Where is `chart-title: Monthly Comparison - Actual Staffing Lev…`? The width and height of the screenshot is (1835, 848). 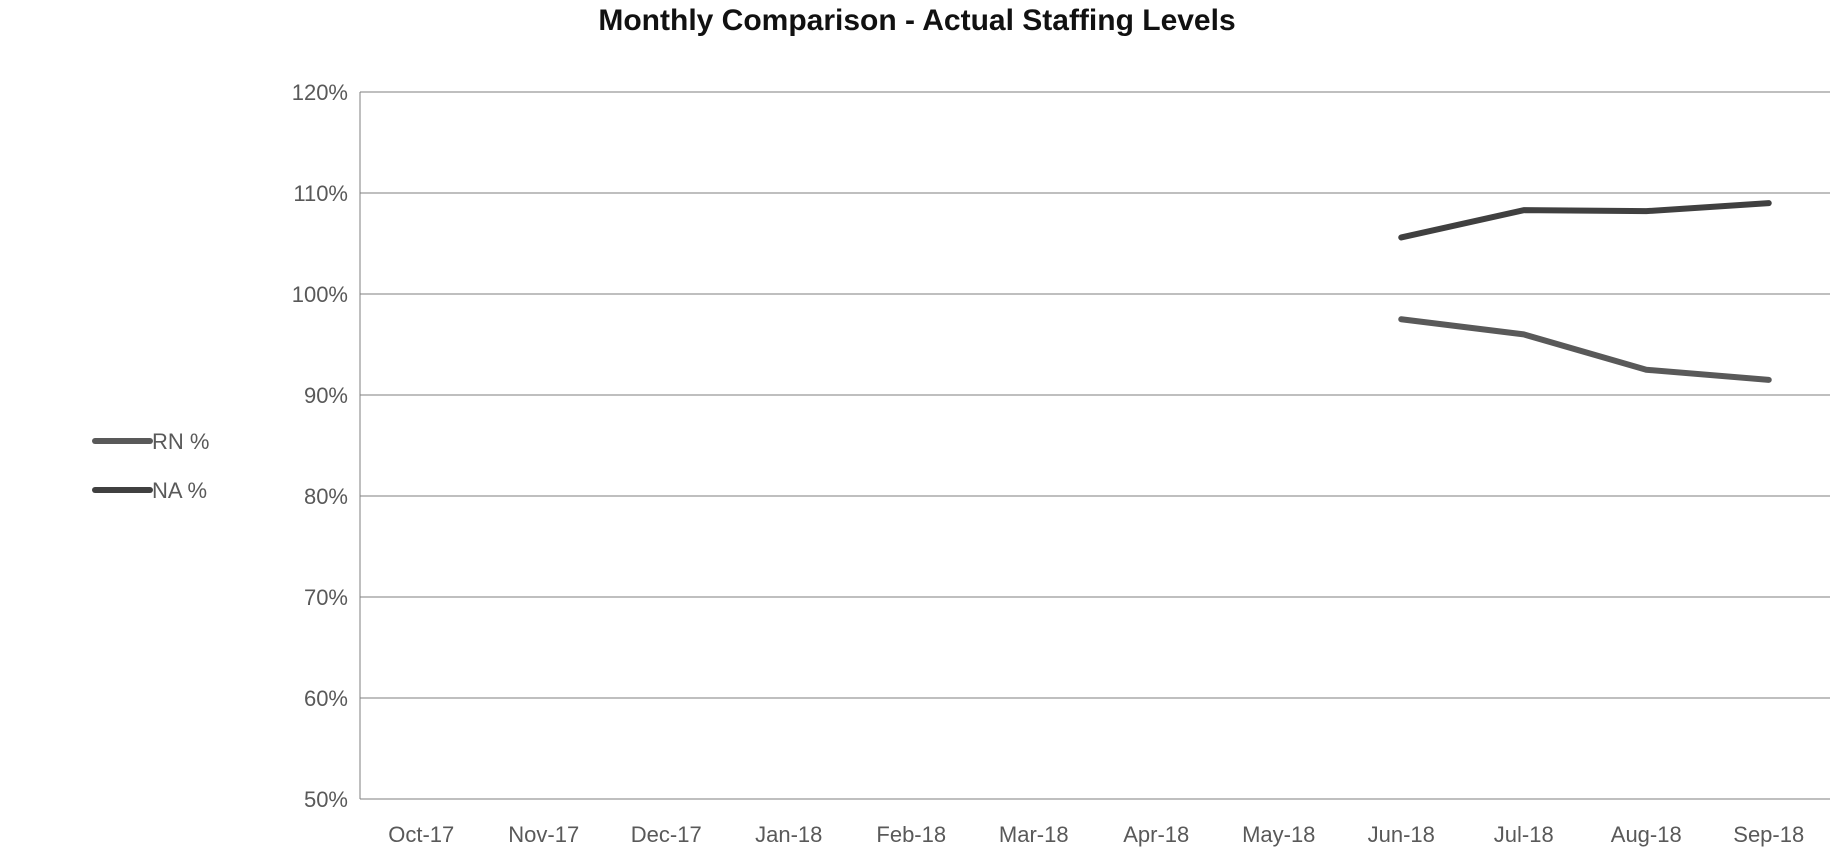 chart-title: Monthly Comparison - Actual Staffing Lev… is located at coordinates (916, 20).